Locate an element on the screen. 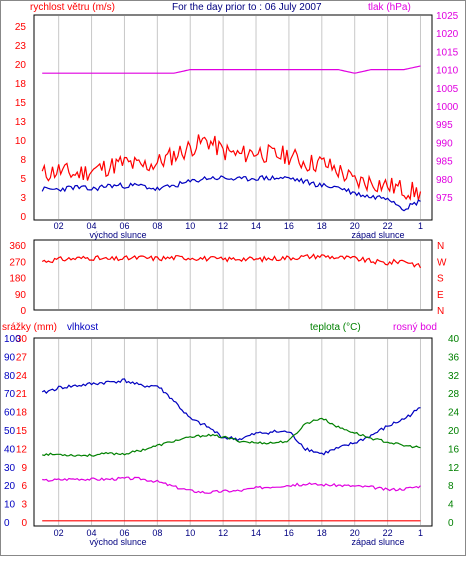  panel1-x-tick-label: 18 is located at coordinates (322, 226).